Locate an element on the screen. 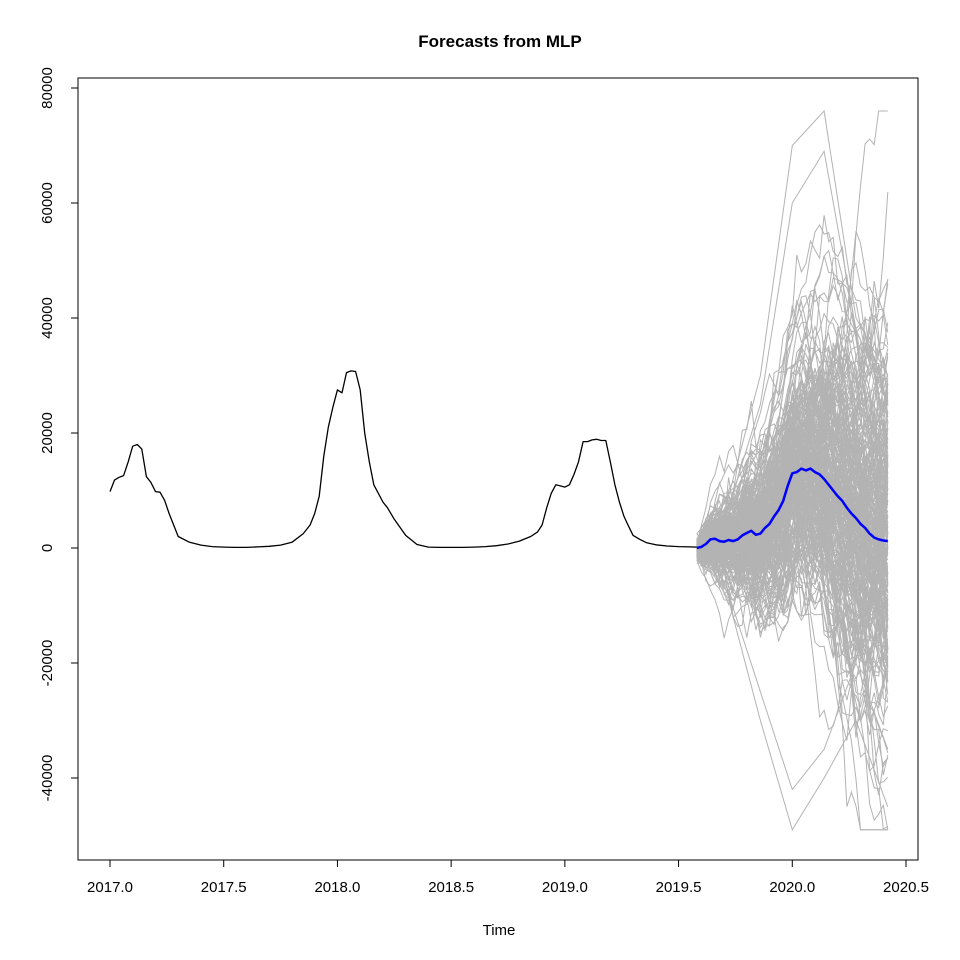  x-tick-label: 2020.5 is located at coordinates (906, 887).